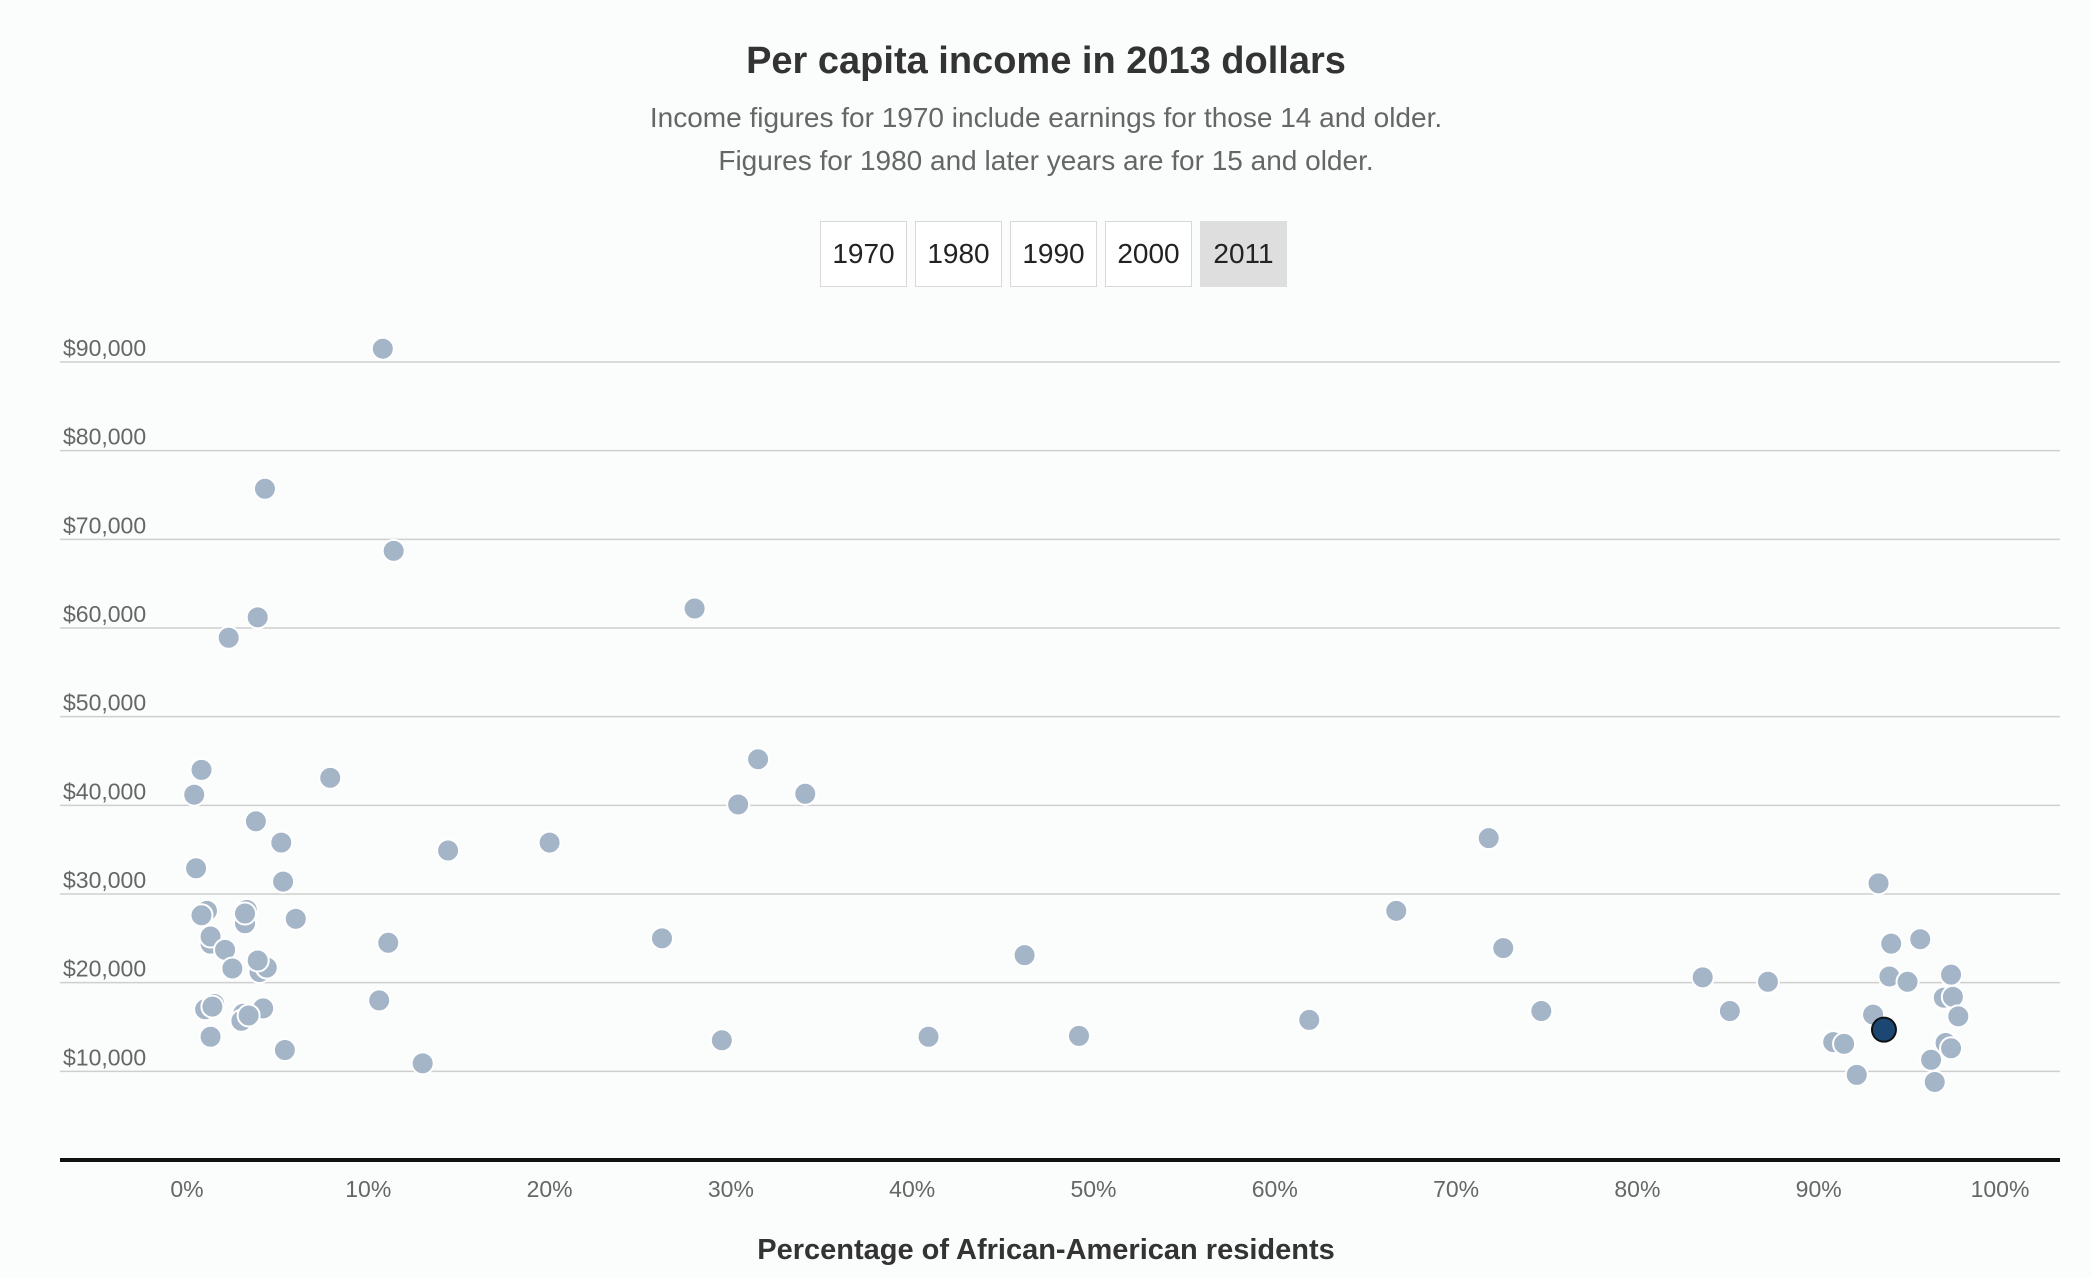  Describe the element at coordinates (104, 348) in the screenshot. I see `y-tick-label: $90,000` at that location.